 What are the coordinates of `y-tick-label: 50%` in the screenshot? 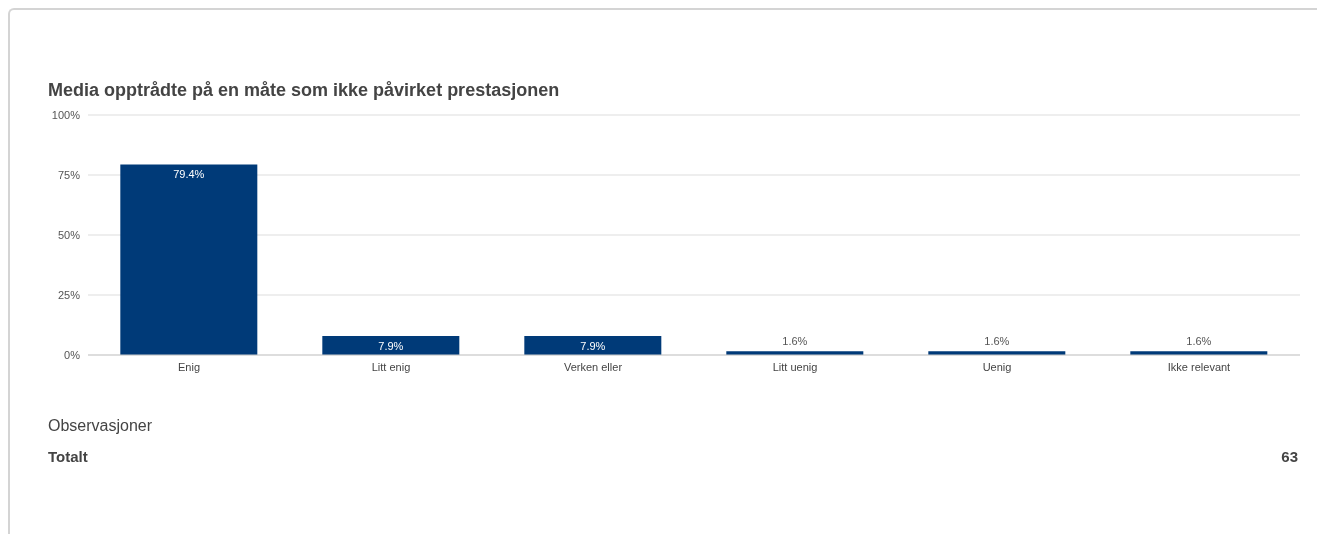 It's located at (69, 234).